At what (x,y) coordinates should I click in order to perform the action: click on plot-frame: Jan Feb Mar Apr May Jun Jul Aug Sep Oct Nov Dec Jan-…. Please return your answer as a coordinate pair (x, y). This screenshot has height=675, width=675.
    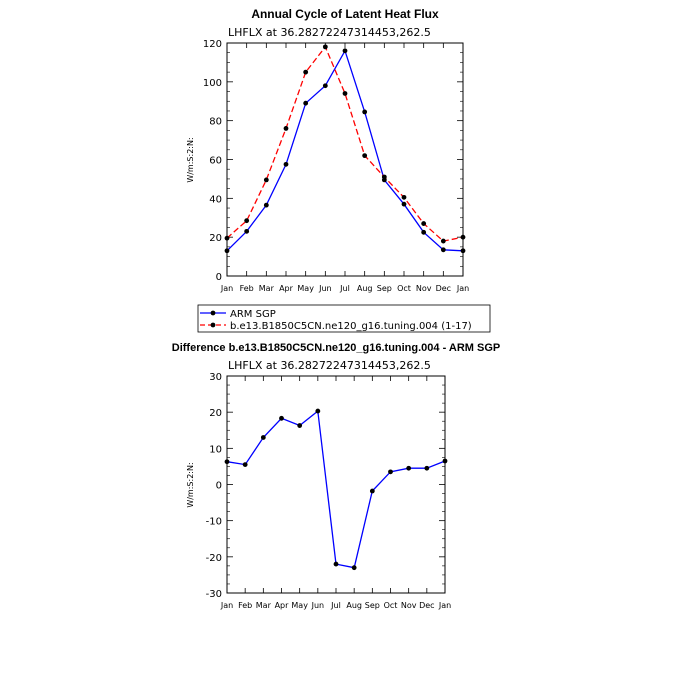
    Looking at the image, I should click on (329, 491).